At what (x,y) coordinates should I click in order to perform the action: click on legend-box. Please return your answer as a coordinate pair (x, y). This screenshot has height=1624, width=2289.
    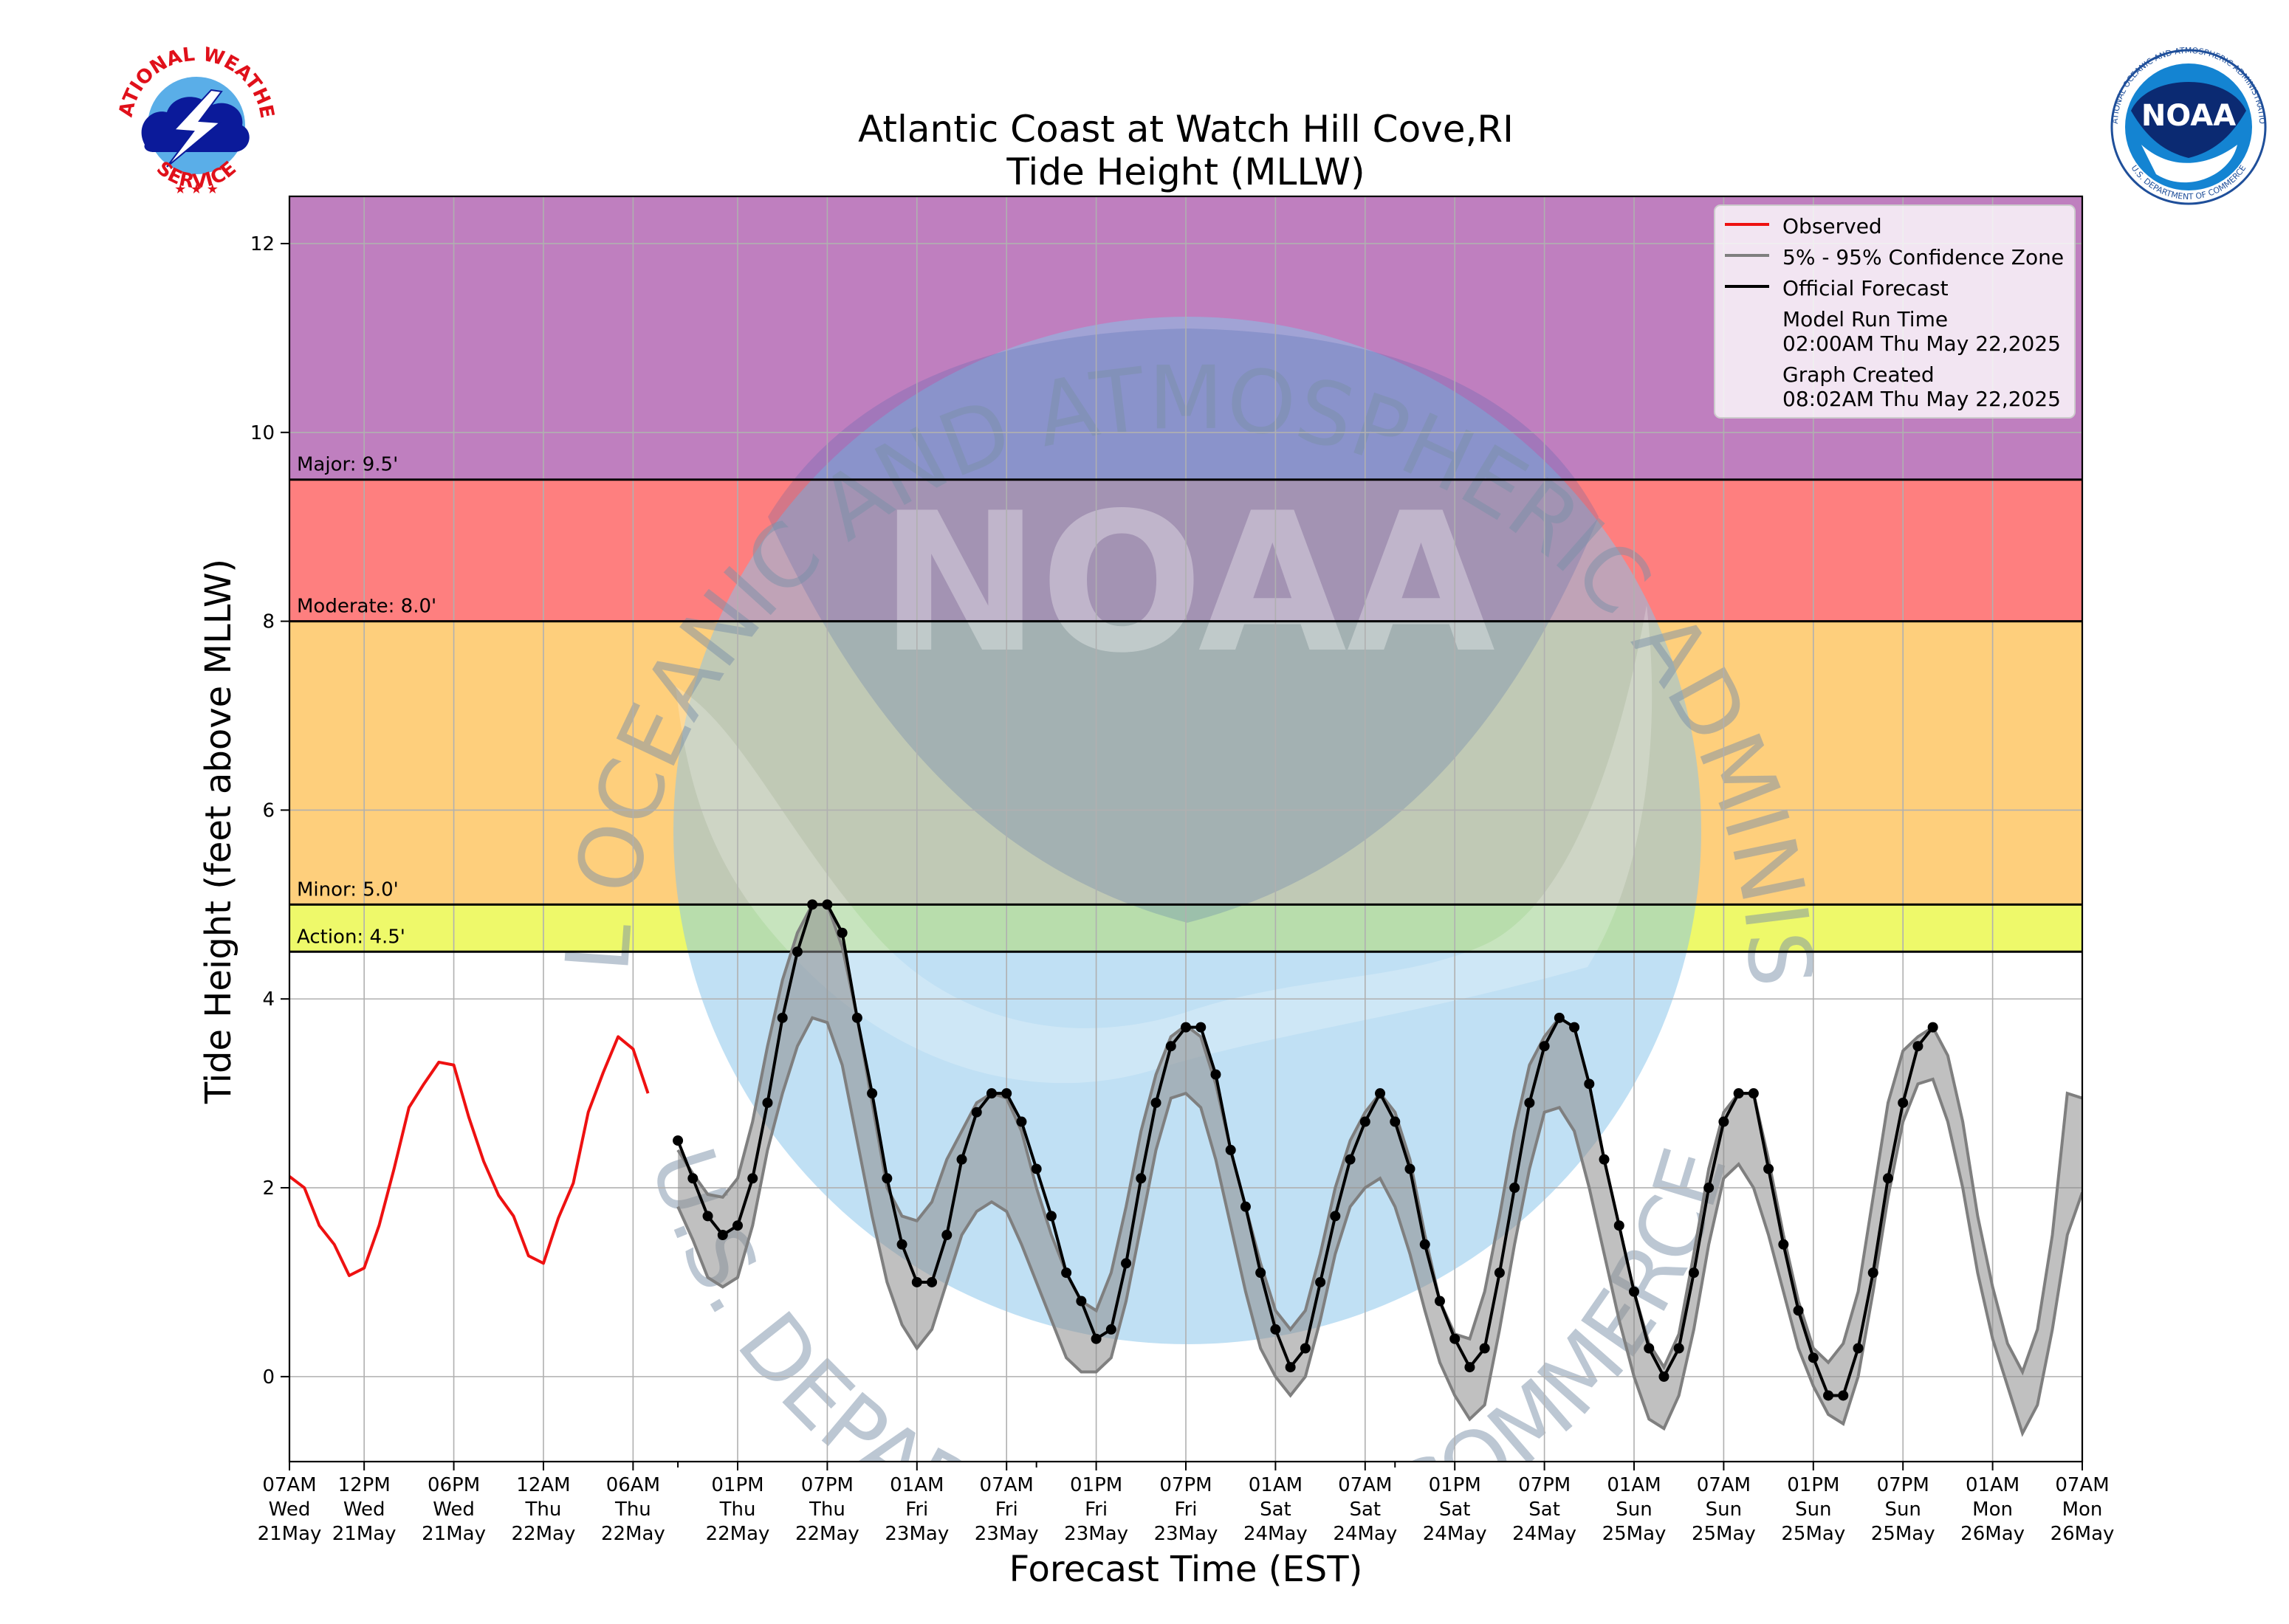
    Looking at the image, I should click on (1895, 311).